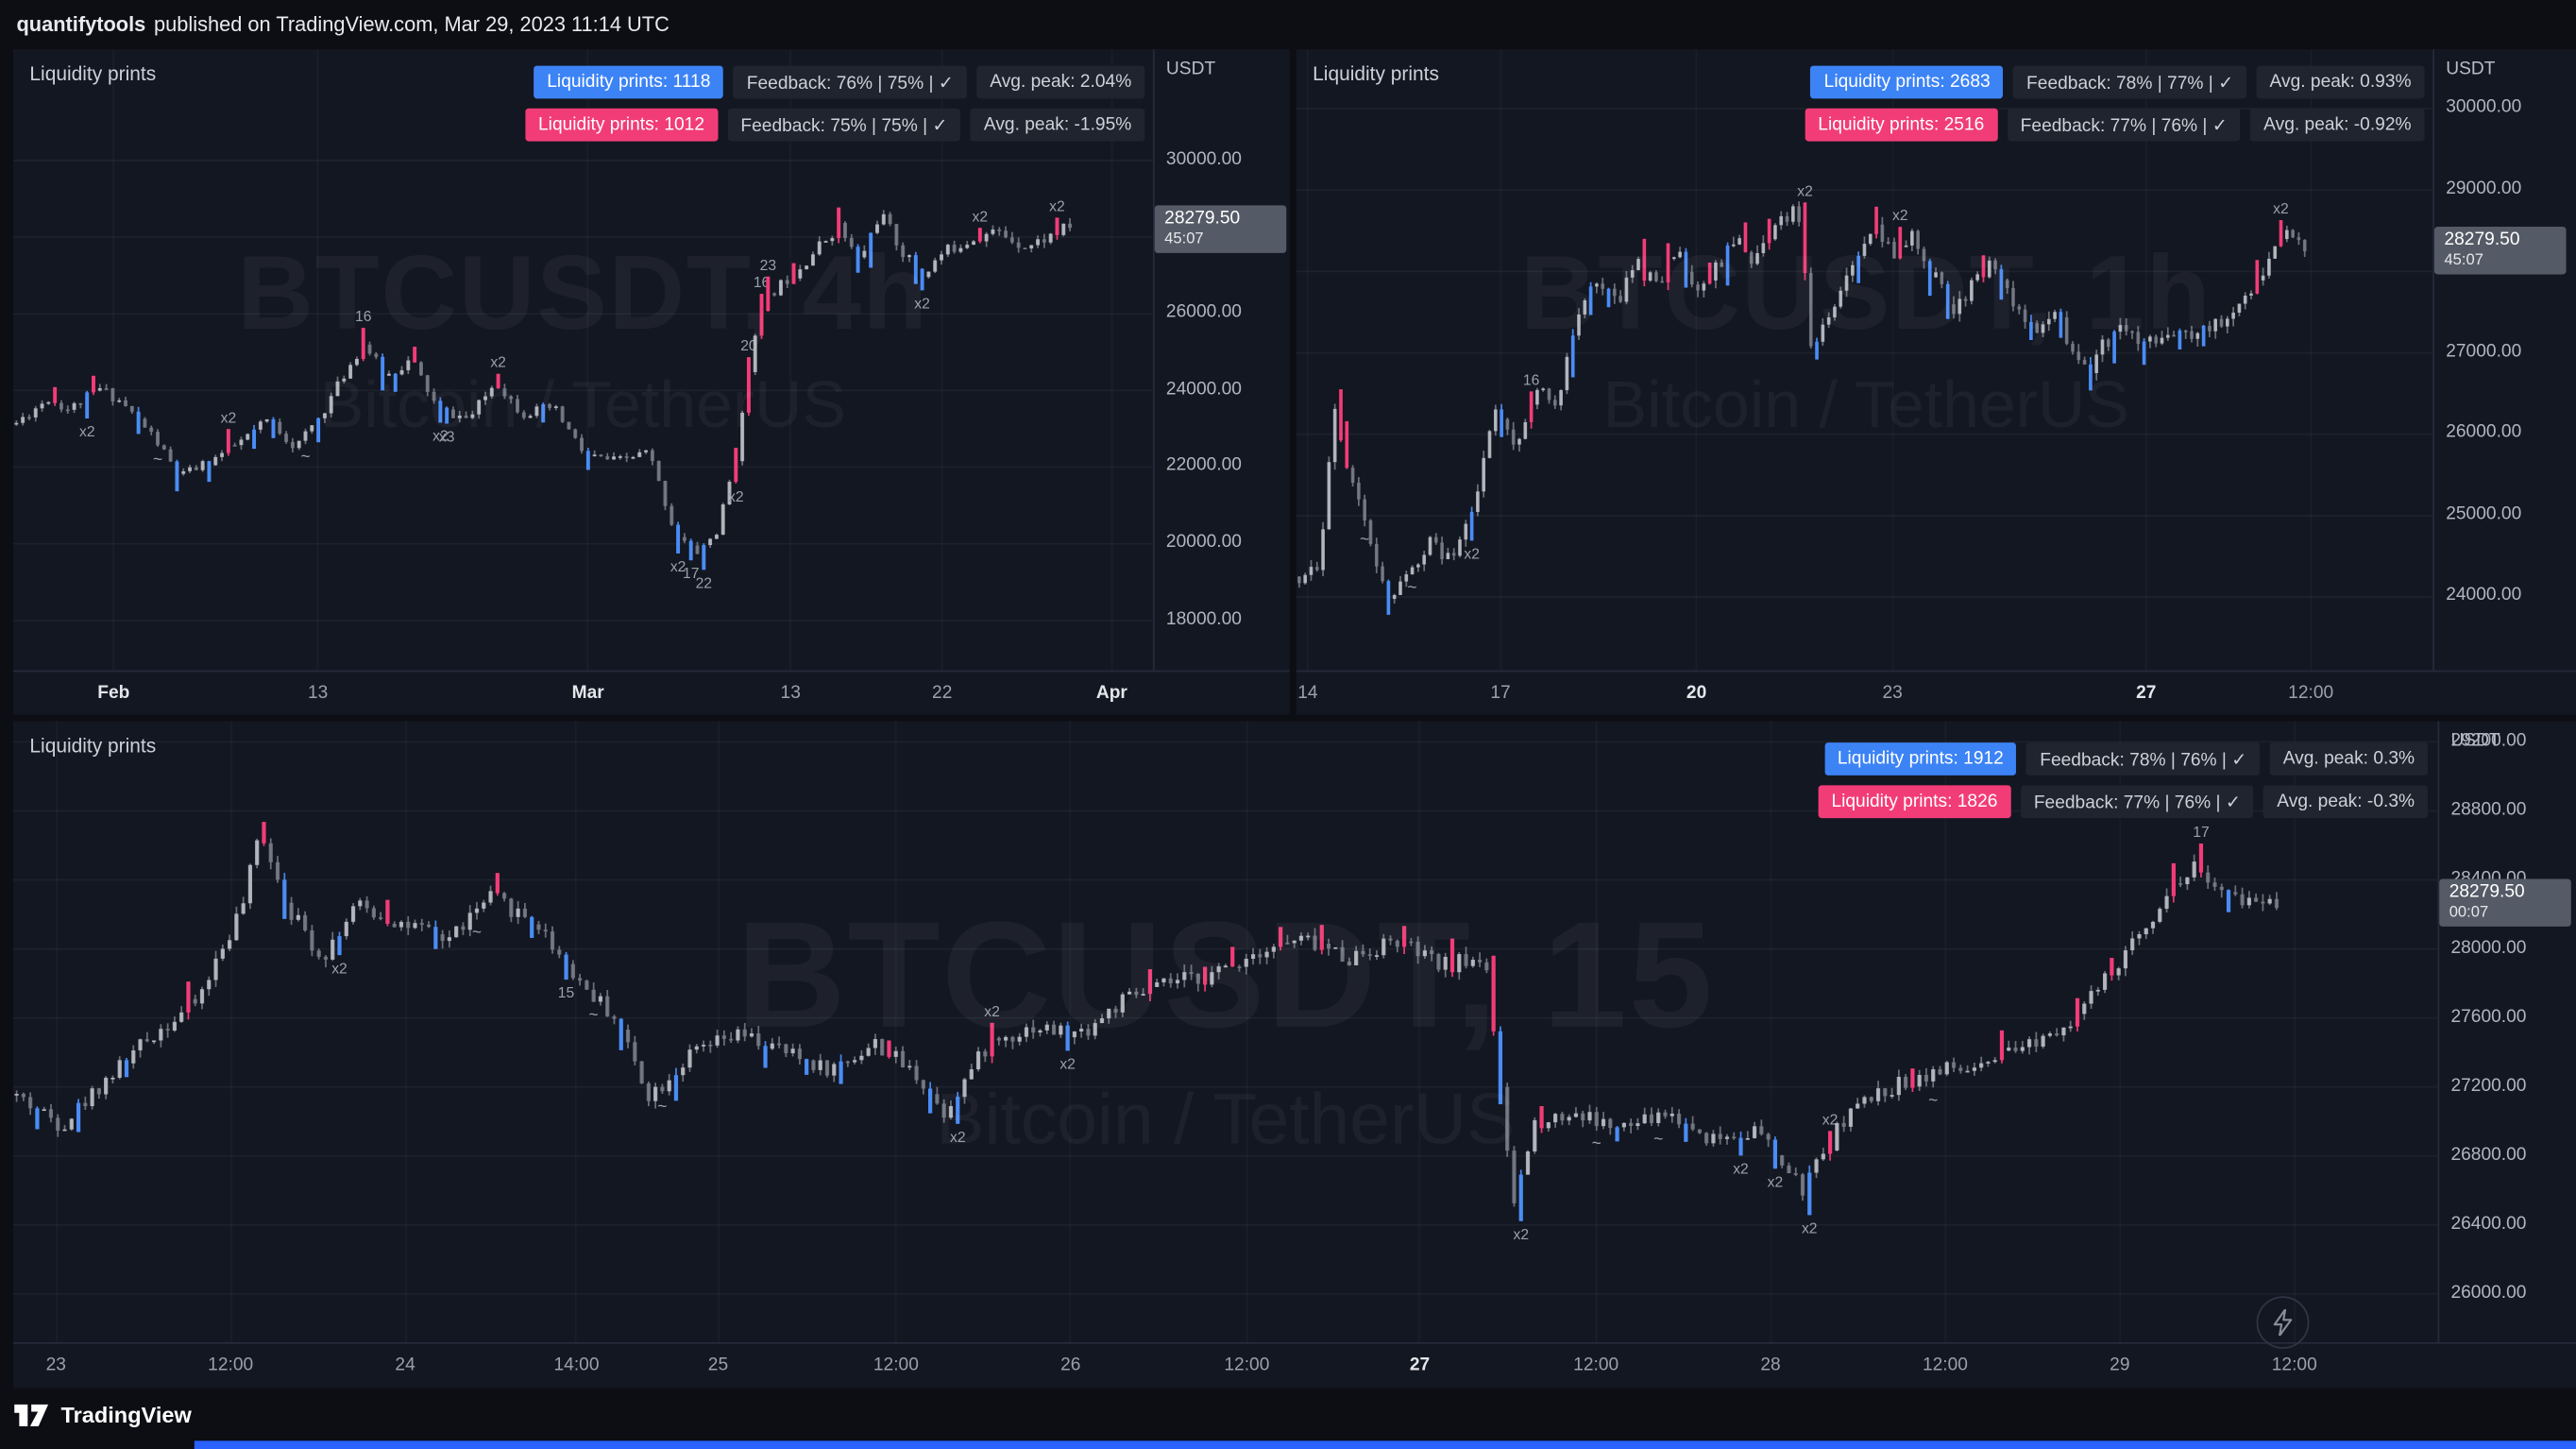  Describe the element at coordinates (2346, 802) in the screenshot. I see `avg-peak-badge: Avg. peak: -0.3%` at that location.